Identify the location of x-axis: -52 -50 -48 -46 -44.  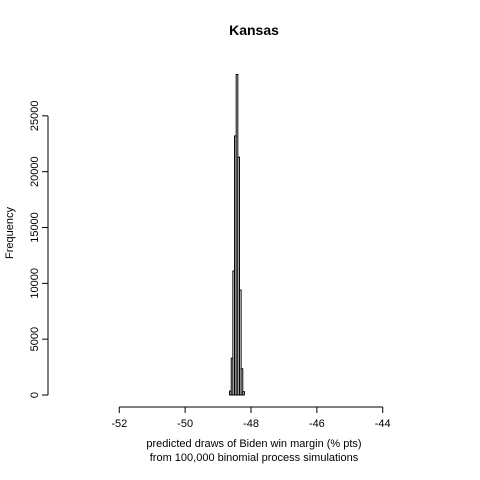
(251, 418).